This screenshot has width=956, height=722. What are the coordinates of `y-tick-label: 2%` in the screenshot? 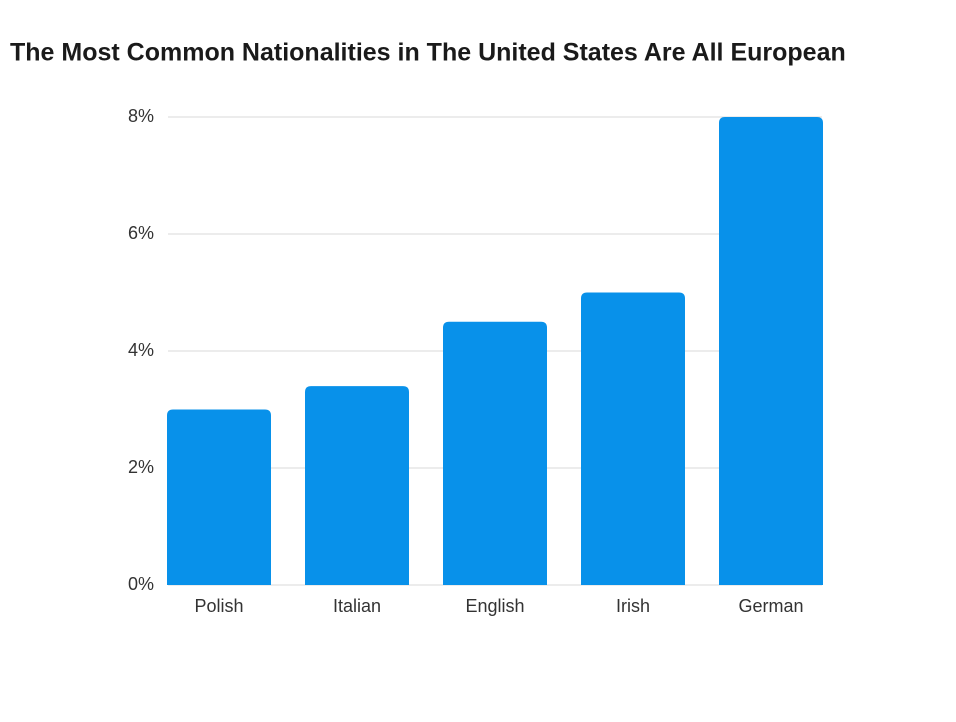 It's located at (141, 467).